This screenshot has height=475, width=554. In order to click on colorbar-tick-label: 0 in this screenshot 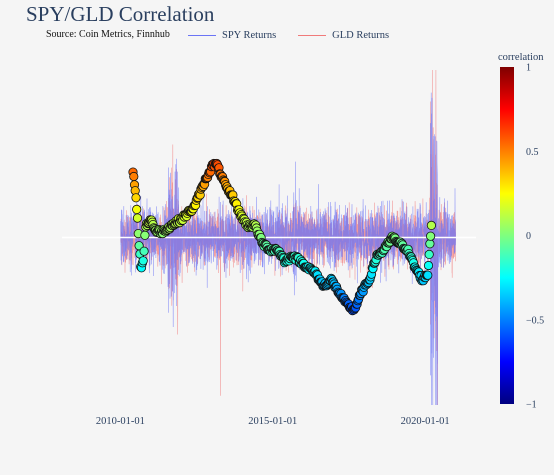, I will do `click(528, 236)`.